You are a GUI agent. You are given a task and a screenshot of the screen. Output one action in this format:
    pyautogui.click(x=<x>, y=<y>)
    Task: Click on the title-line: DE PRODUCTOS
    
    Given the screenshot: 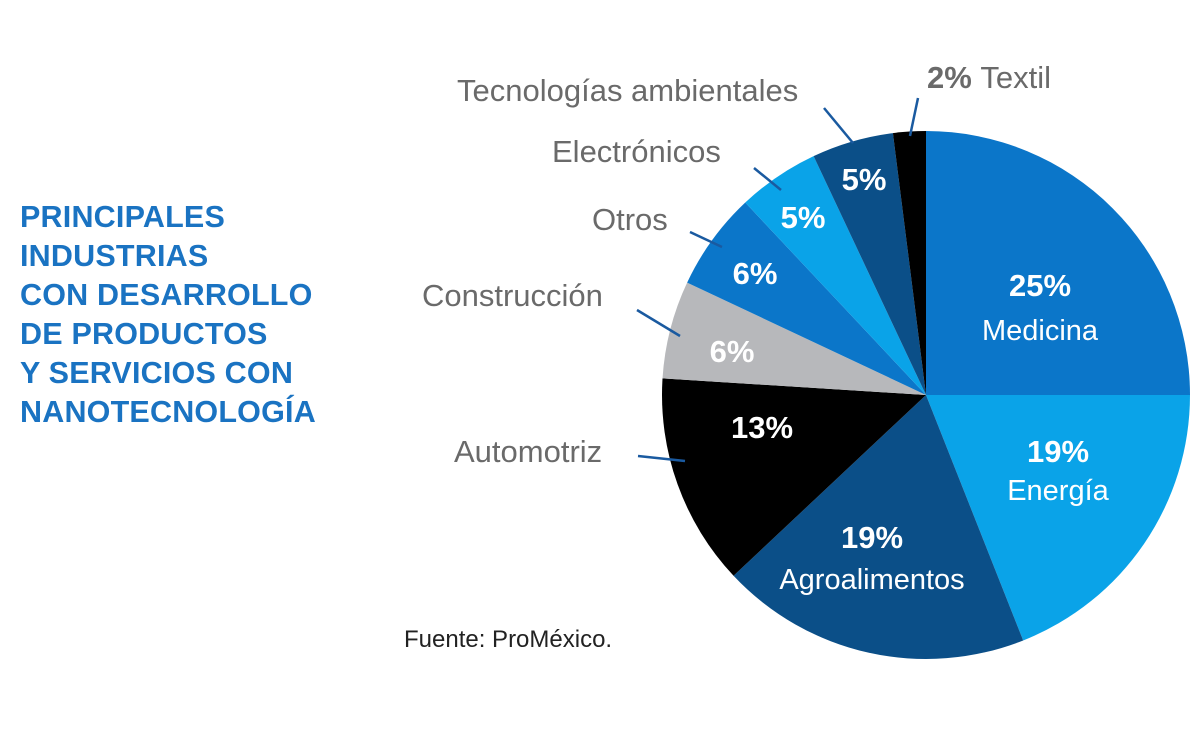 What is the action you would take?
    pyautogui.click(x=144, y=334)
    